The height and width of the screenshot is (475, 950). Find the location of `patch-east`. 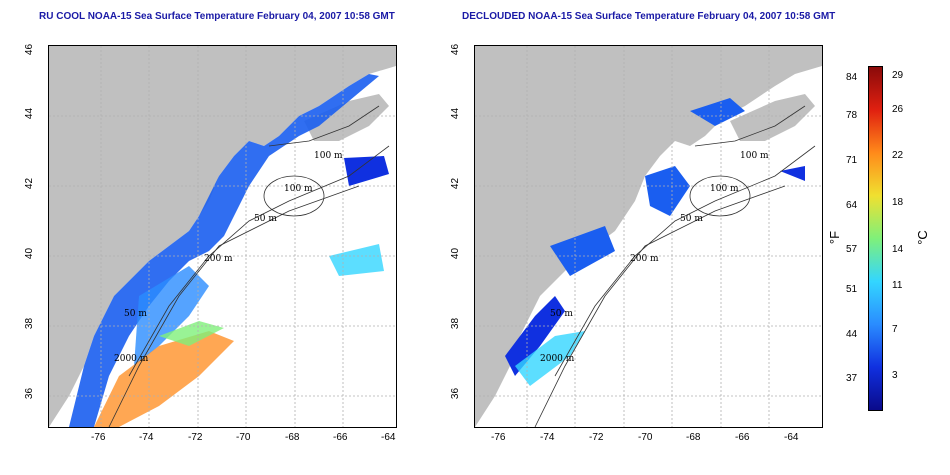

patch-east is located at coordinates (356, 260).